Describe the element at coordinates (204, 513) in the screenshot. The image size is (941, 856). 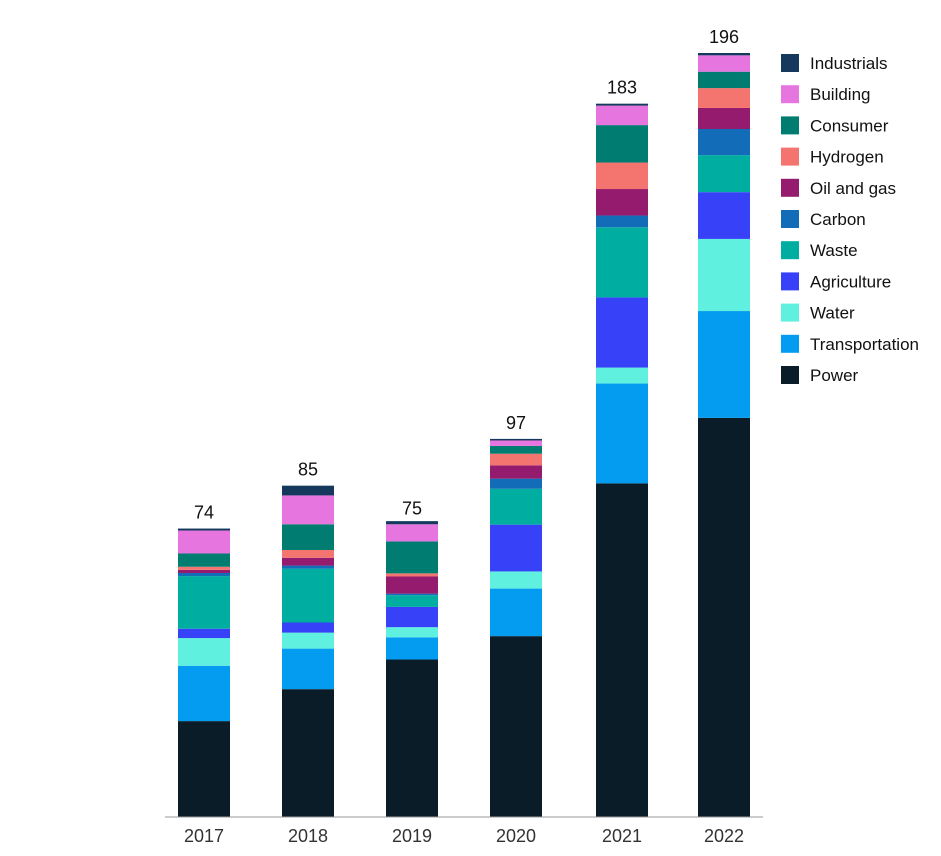
I see `total-label: 74` at that location.